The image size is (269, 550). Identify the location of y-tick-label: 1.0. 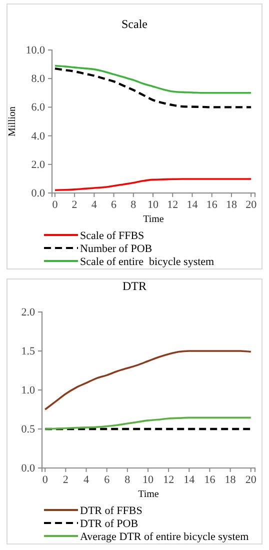
(28, 390).